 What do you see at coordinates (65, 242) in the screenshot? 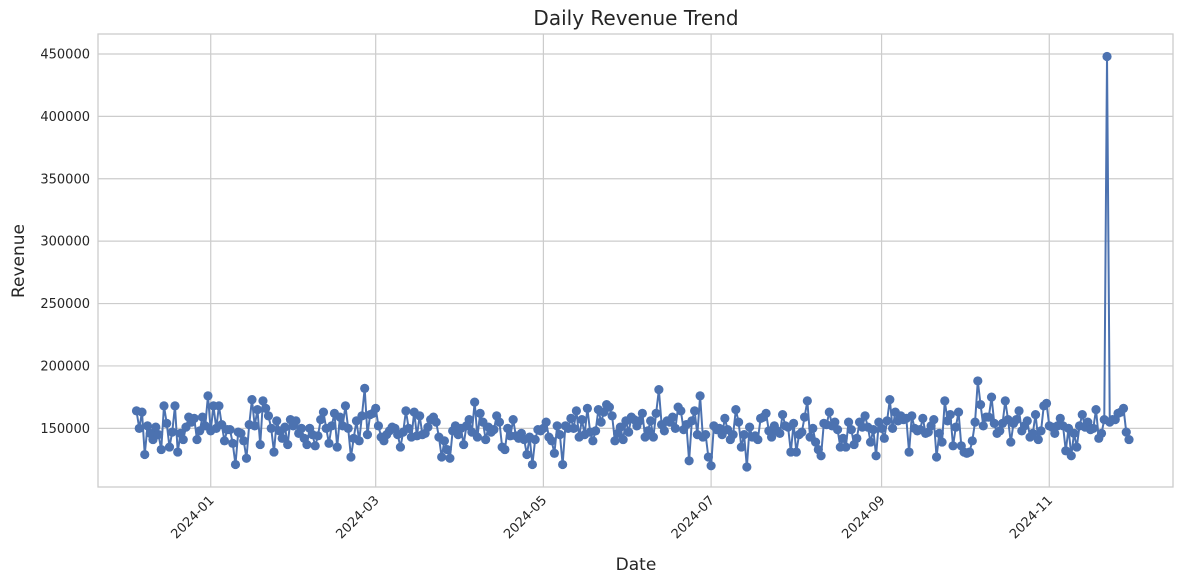
I see `y-tick-label: 300000` at bounding box center [65, 242].